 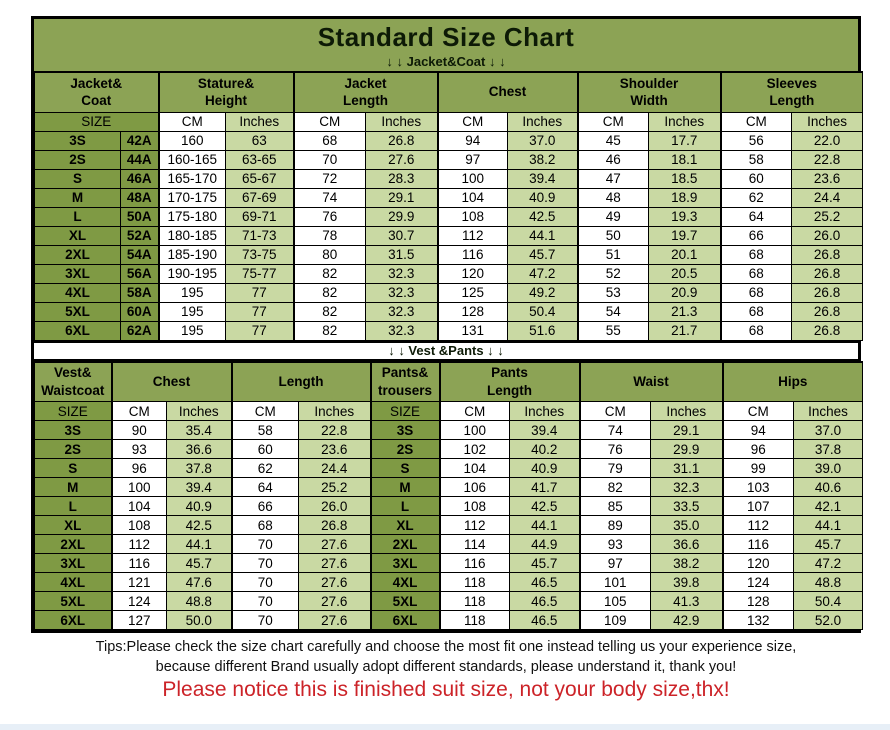 I want to click on column-group-header: Waist, so click(x=651, y=381).